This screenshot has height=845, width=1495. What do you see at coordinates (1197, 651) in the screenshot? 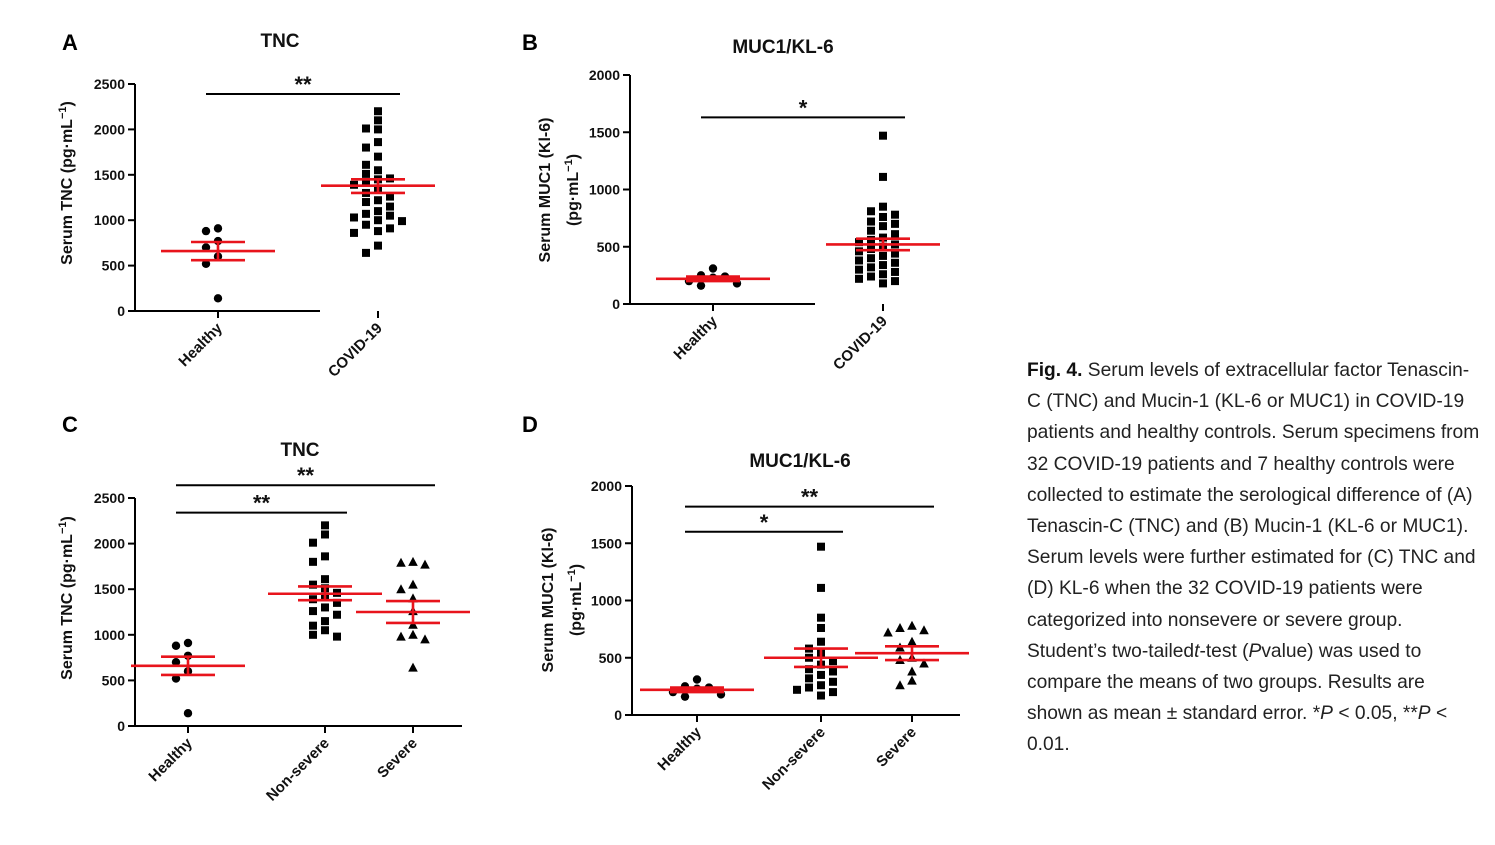
I see `caption-t-italic: t` at bounding box center [1197, 651].